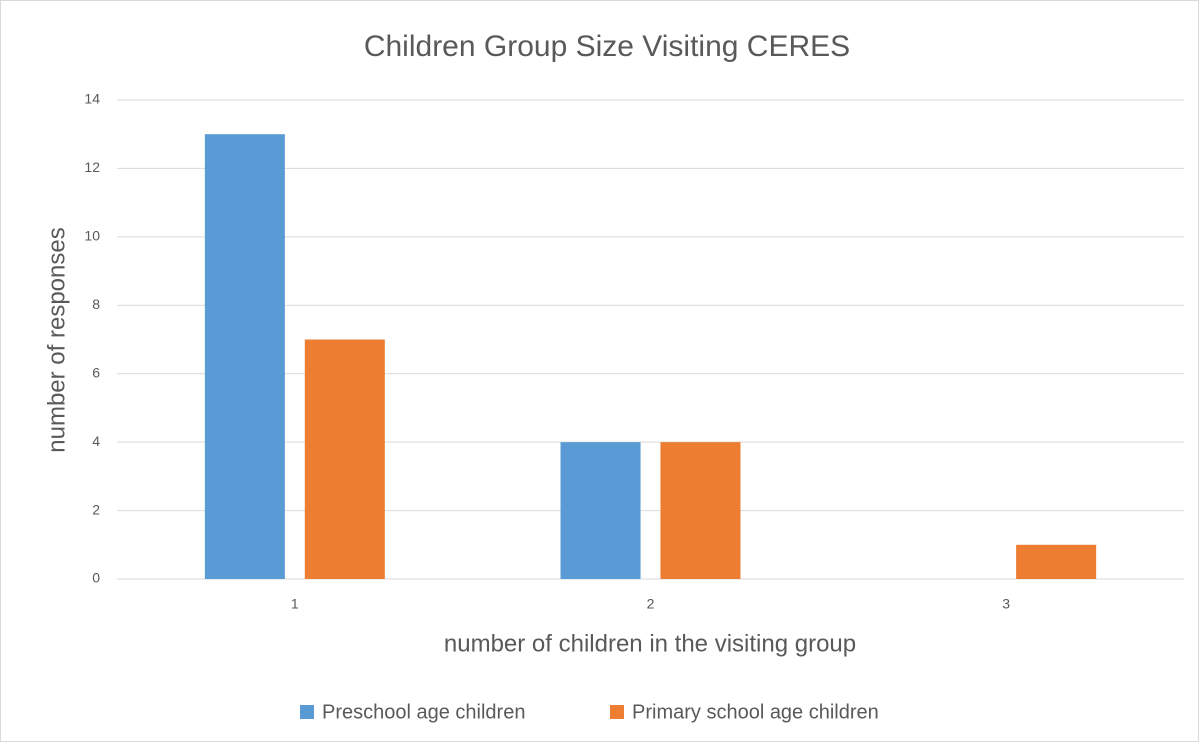 This screenshot has width=1200, height=742. What do you see at coordinates (56, 339) in the screenshot?
I see `y-axis-label: number of responses` at bounding box center [56, 339].